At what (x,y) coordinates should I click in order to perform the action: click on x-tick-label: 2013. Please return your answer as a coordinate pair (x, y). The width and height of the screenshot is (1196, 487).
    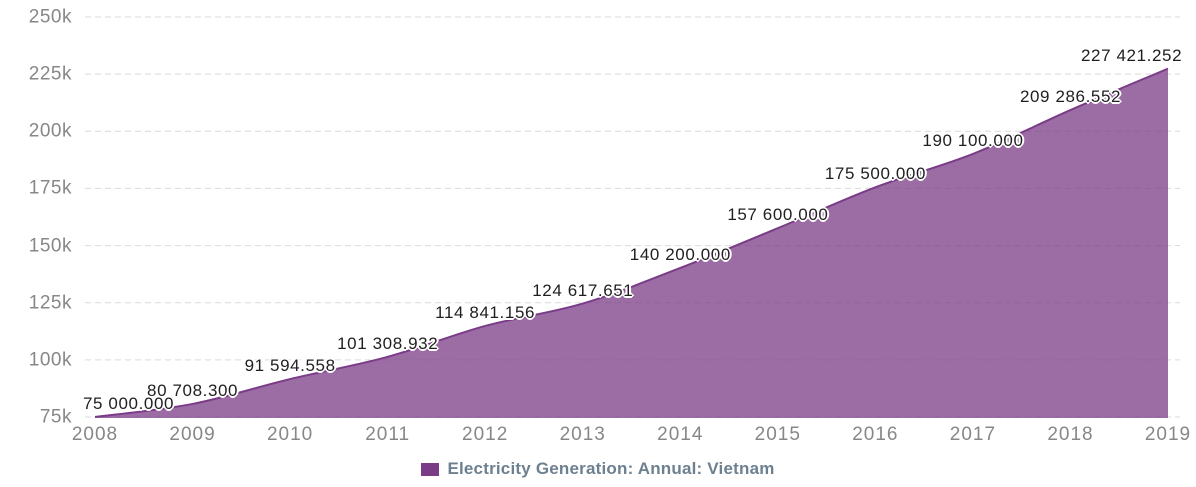
    Looking at the image, I should click on (582, 434).